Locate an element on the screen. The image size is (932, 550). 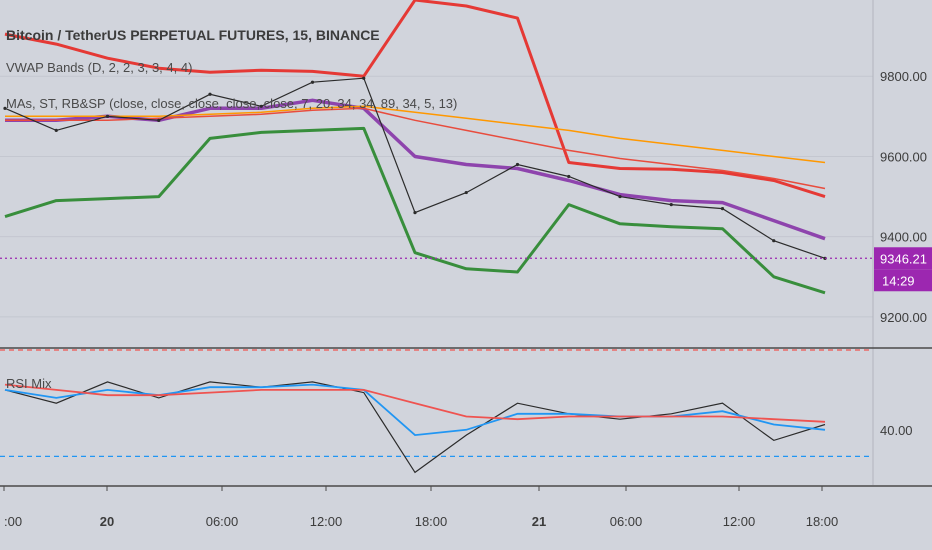
time-tick-label: :00 is located at coordinates (13, 521).